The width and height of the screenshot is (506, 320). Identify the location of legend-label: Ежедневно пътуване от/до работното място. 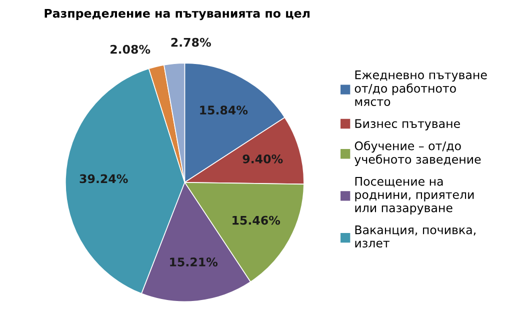
(420, 88).